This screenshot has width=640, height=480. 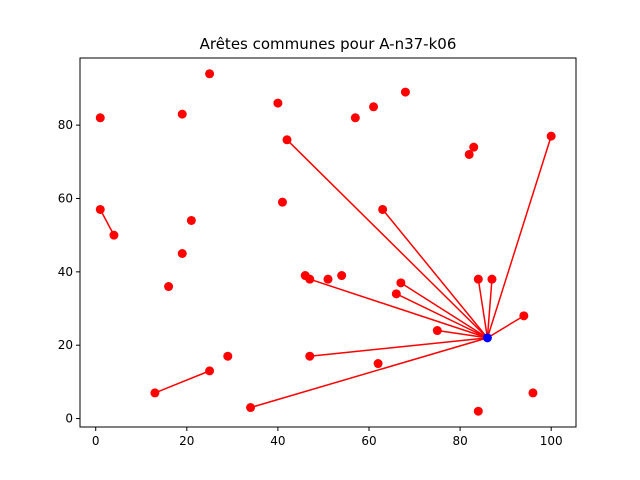 What do you see at coordinates (96, 441) in the screenshot?
I see `x-tick-label: 0` at bounding box center [96, 441].